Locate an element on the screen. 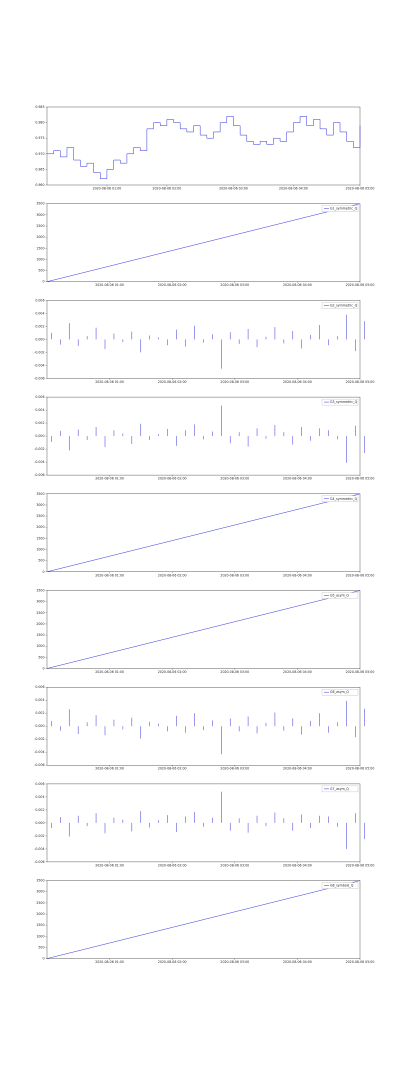 The width and height of the screenshot is (400, 1067). y-tick-label: 0.975 is located at coordinates (39, 138).